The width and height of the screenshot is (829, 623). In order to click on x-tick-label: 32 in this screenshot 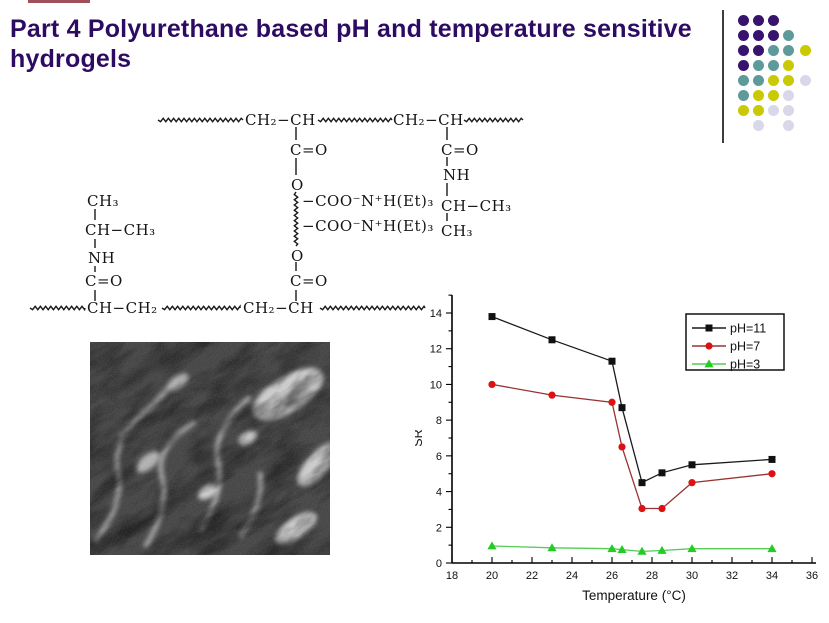, I will do `click(732, 576)`.